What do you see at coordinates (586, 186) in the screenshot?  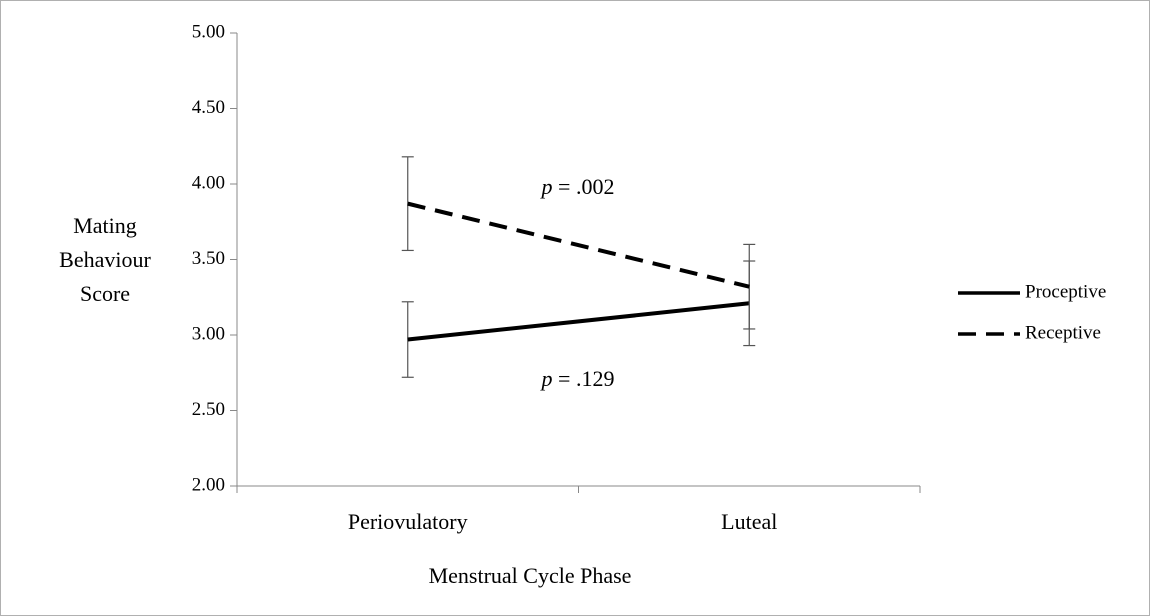 I see `annotation-text: = .002` at bounding box center [586, 186].